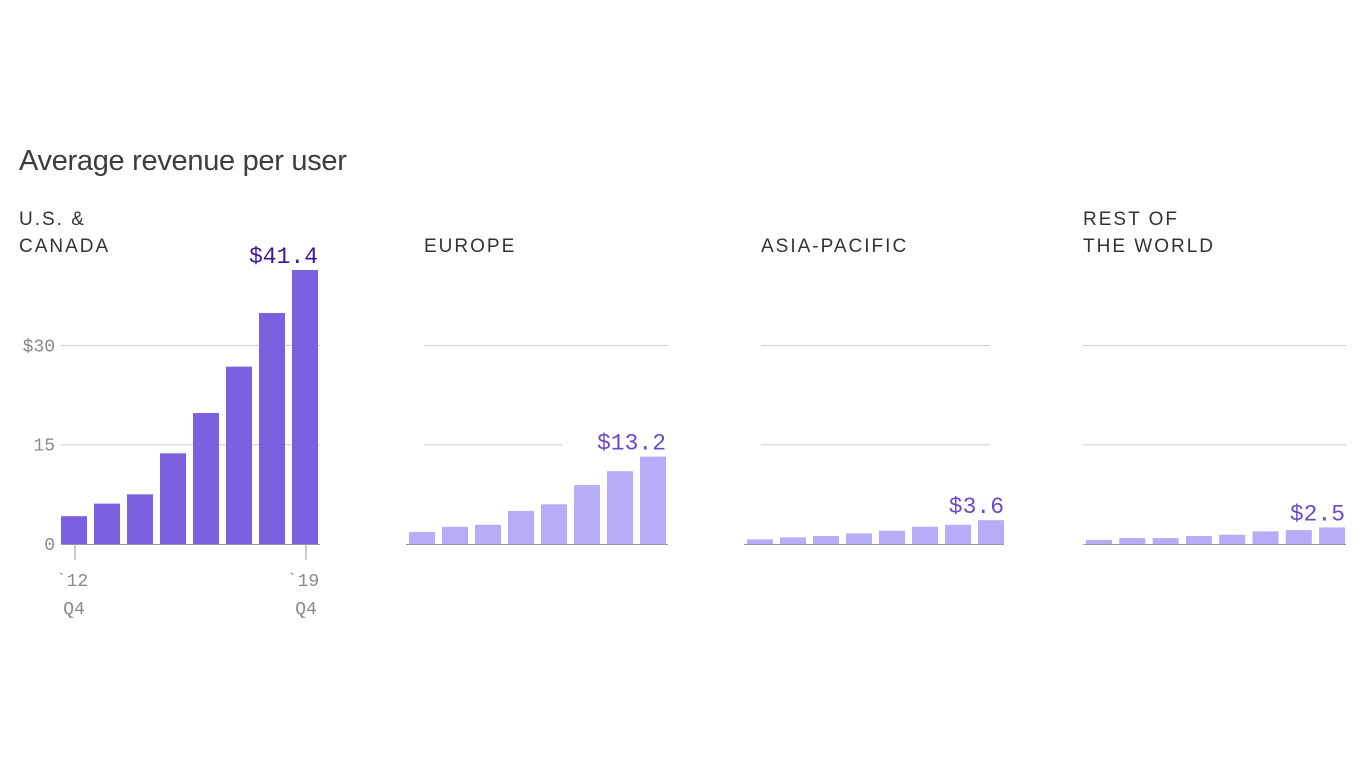 The width and height of the screenshot is (1366, 768). Describe the element at coordinates (49, 546) in the screenshot. I see `us-canada-ytick-0: 0` at that location.